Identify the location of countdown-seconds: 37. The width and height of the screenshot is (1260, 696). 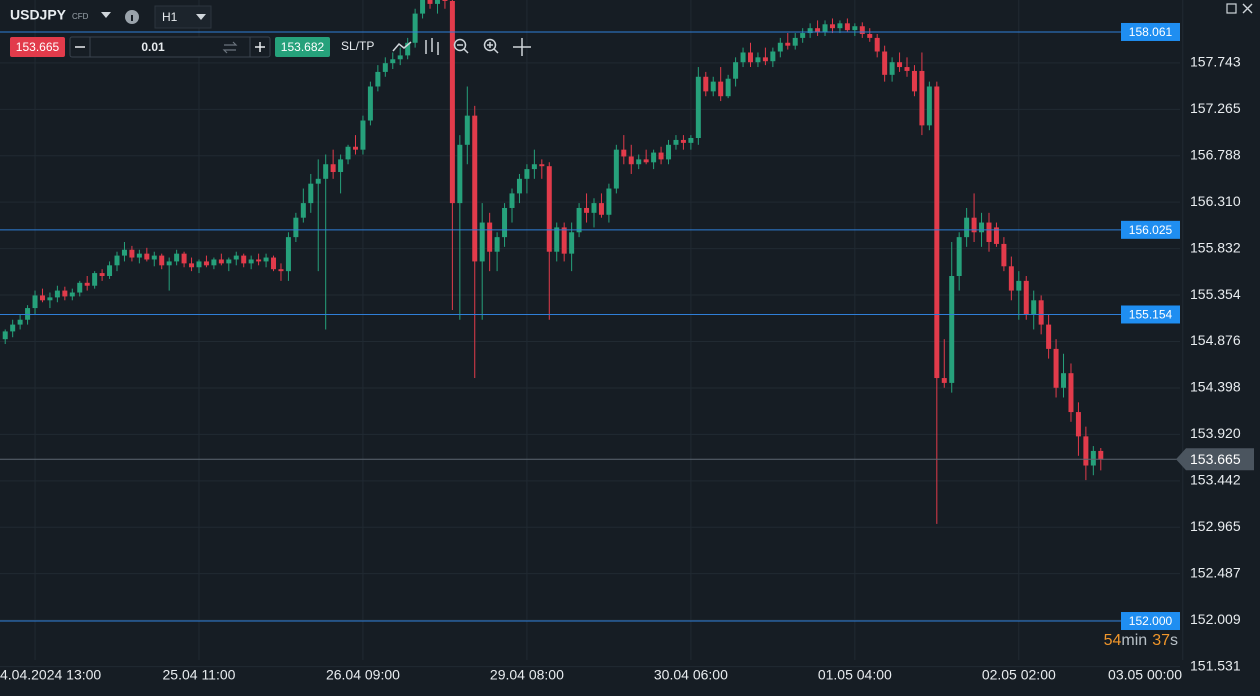
(1161, 640).